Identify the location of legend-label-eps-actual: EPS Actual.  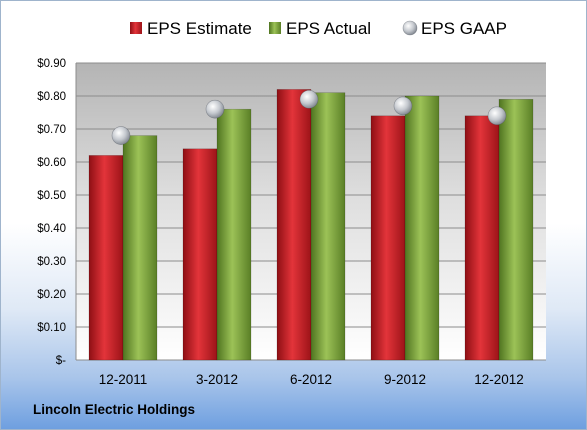
(328, 28).